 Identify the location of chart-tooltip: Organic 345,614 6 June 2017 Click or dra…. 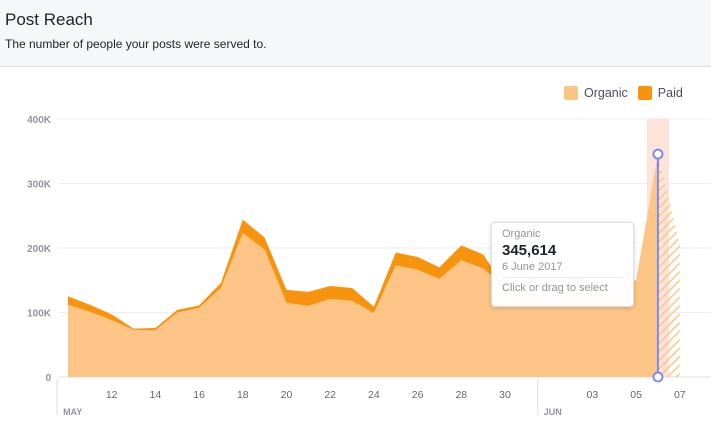
(562, 264).